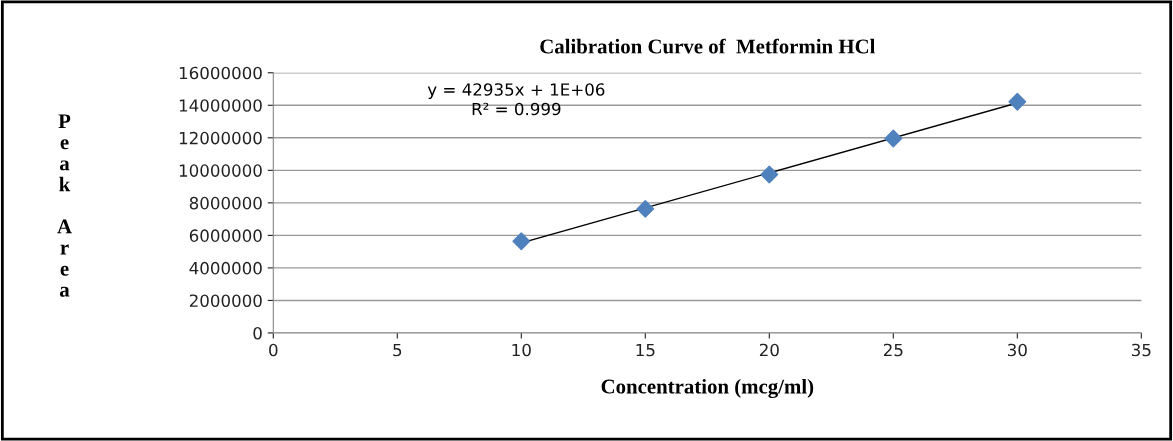  I want to click on x-tick-label: 15, so click(645, 350).